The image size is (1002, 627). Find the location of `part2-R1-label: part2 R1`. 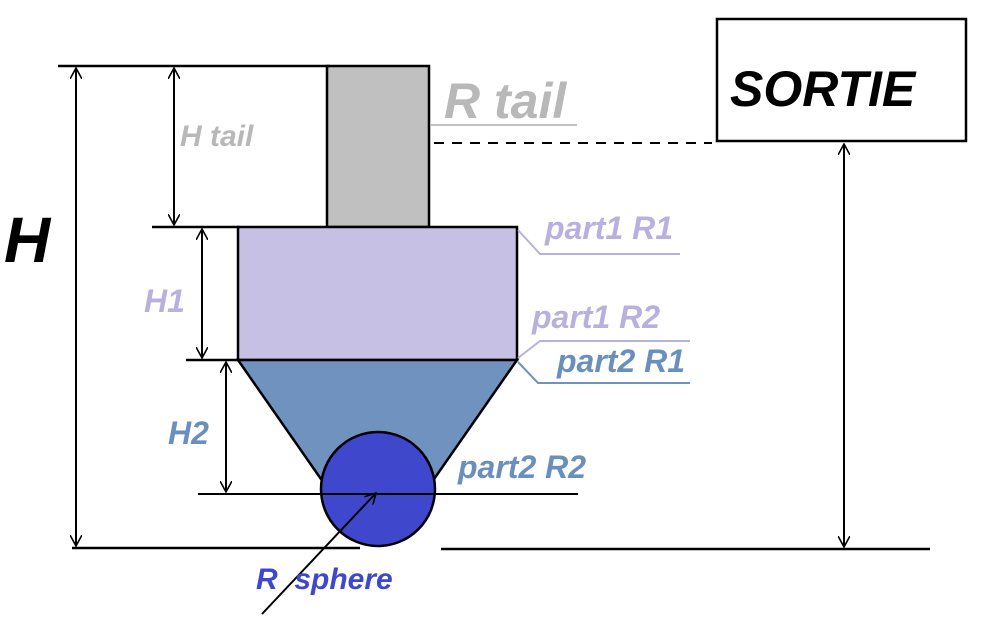

part2-R1-label: part2 R1 is located at coordinates (620, 361).